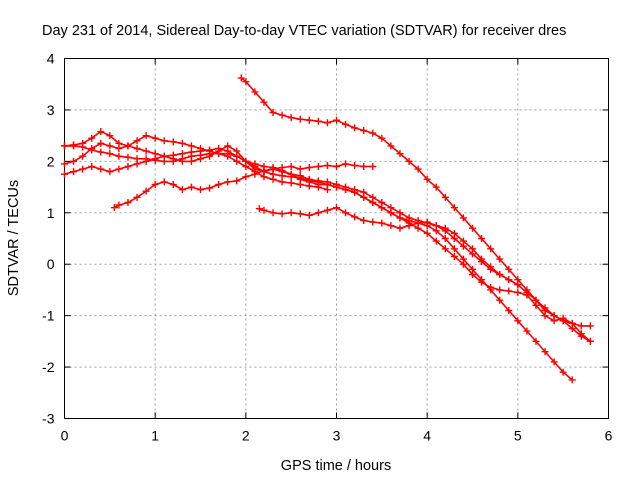  What do you see at coordinates (48, 367) in the screenshot?
I see `y-tick-label: -2` at bounding box center [48, 367].